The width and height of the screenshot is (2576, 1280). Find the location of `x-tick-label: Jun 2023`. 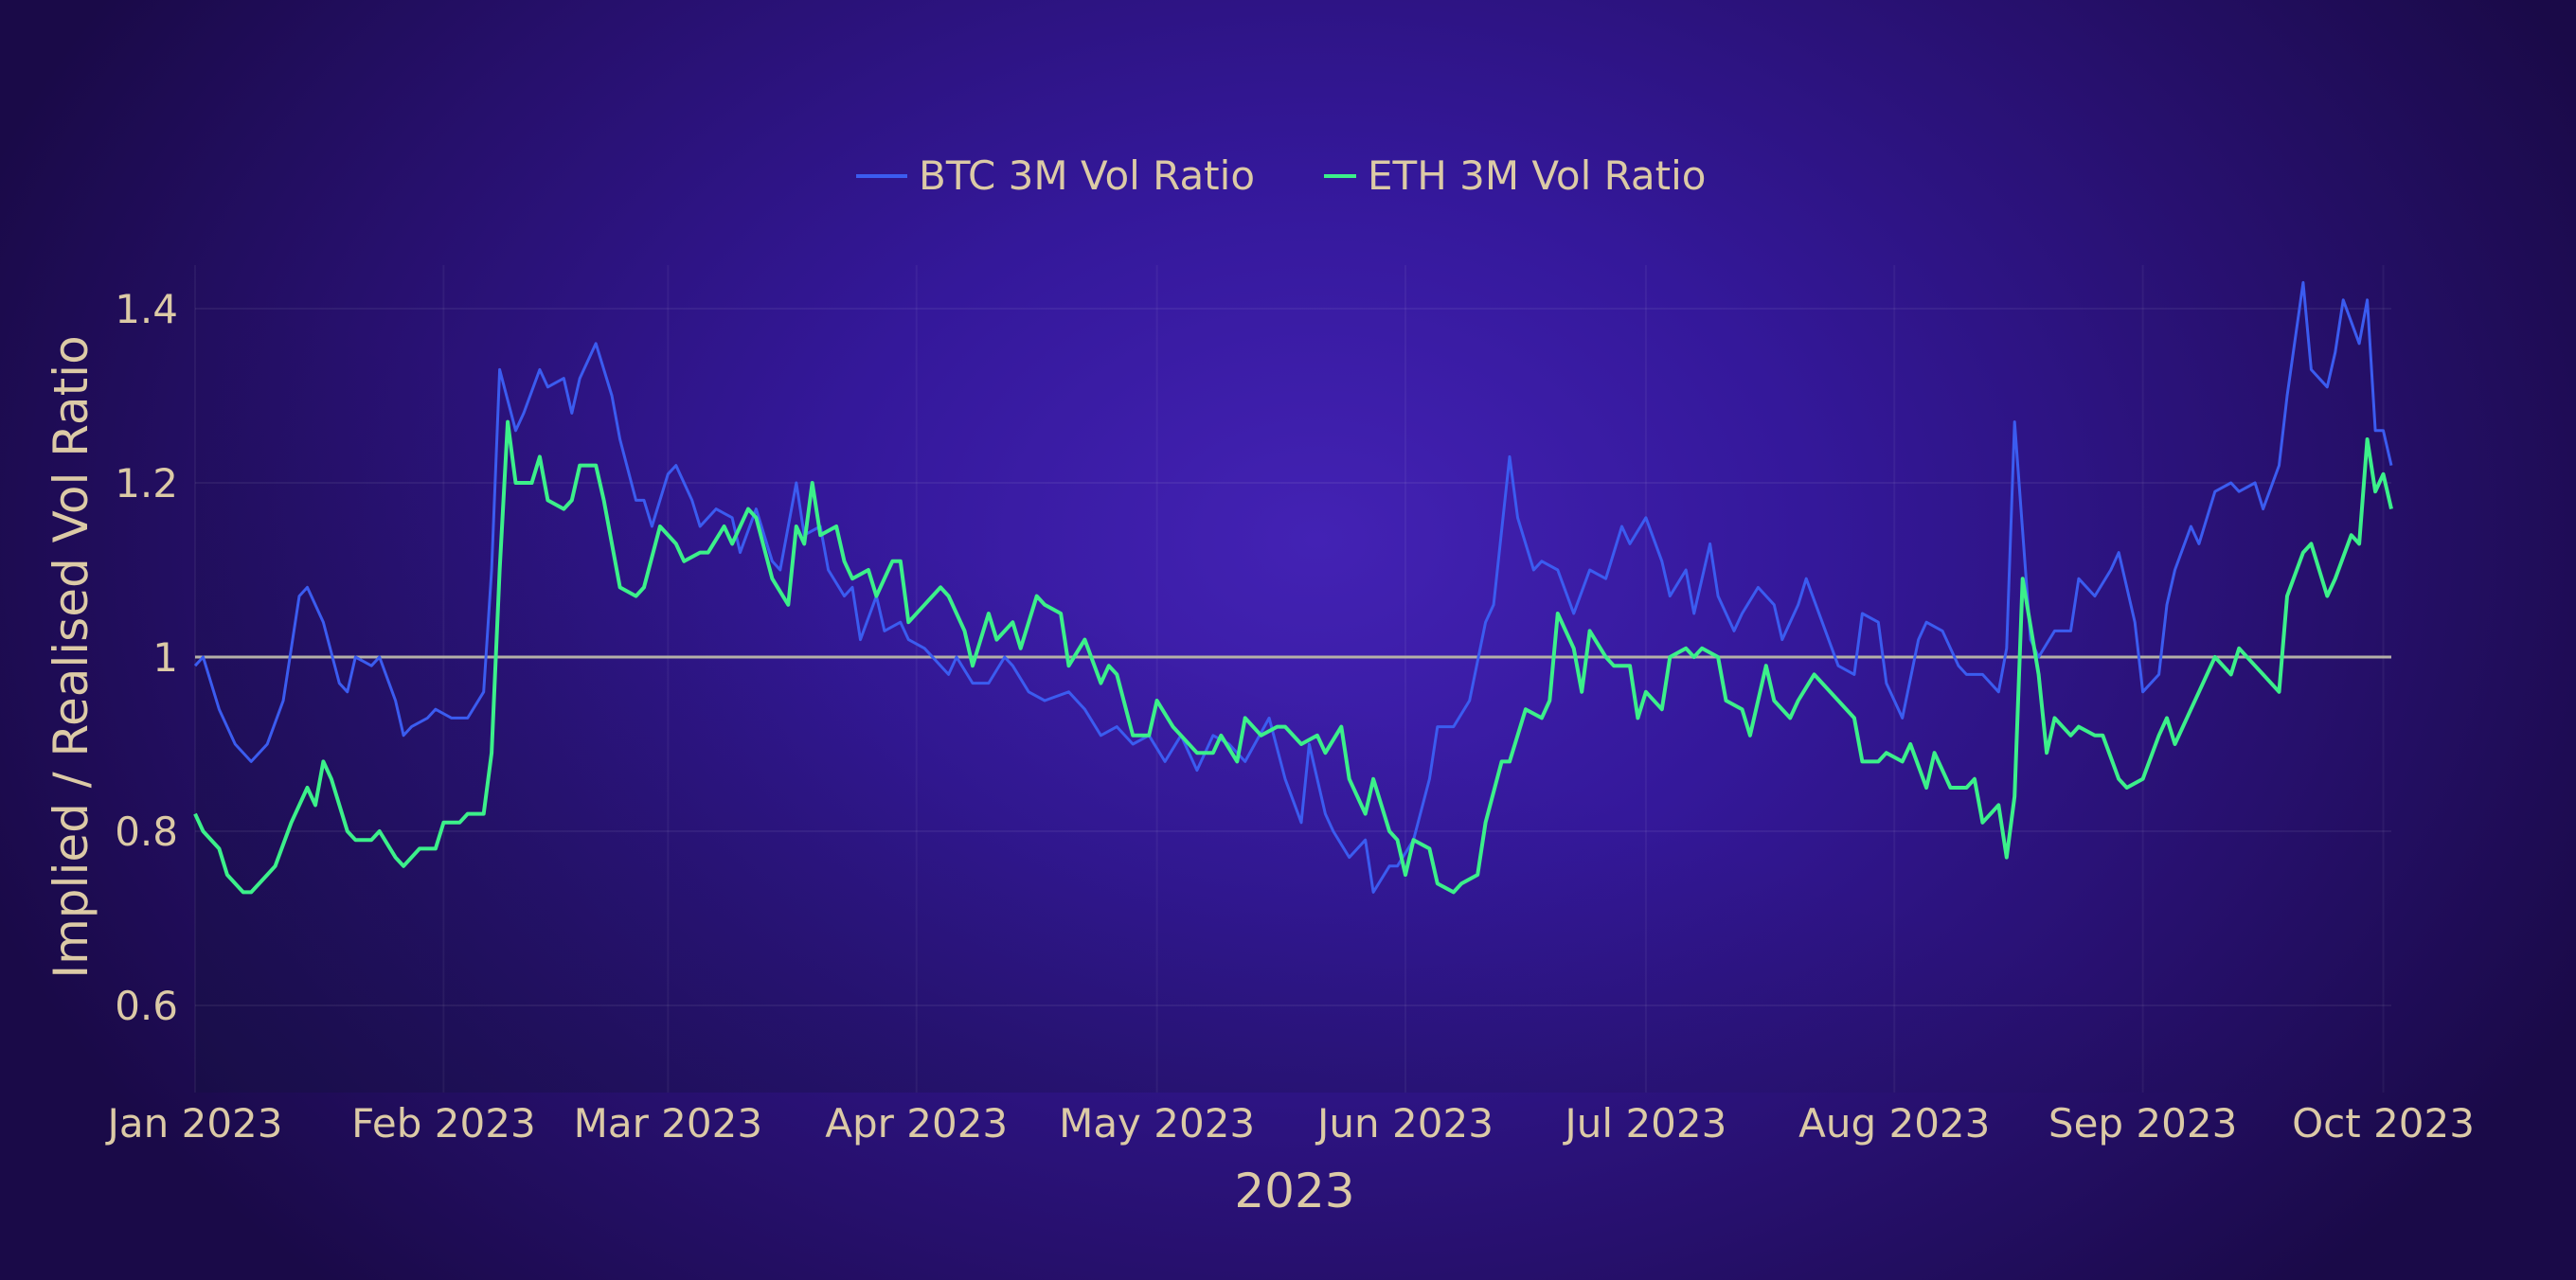

x-tick-label: Jun 2023 is located at coordinates (1404, 1123).